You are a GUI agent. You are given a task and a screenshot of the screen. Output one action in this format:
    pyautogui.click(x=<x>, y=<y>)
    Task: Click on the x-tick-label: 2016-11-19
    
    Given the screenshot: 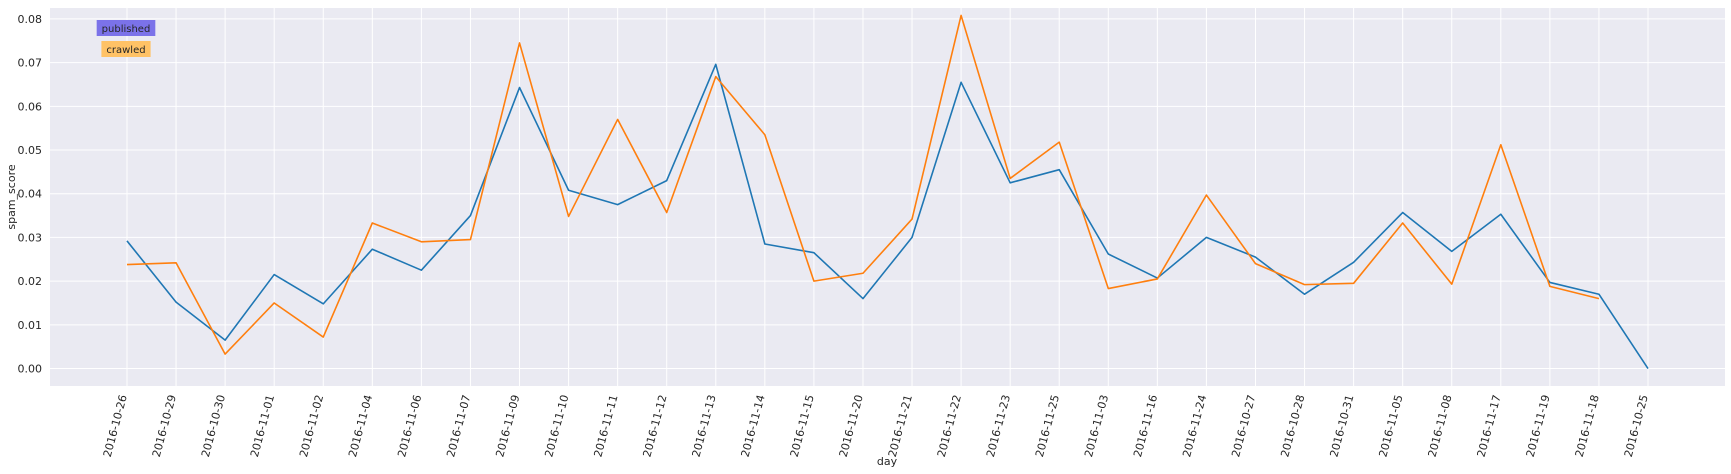 What is the action you would take?
    pyautogui.click(x=1538, y=425)
    